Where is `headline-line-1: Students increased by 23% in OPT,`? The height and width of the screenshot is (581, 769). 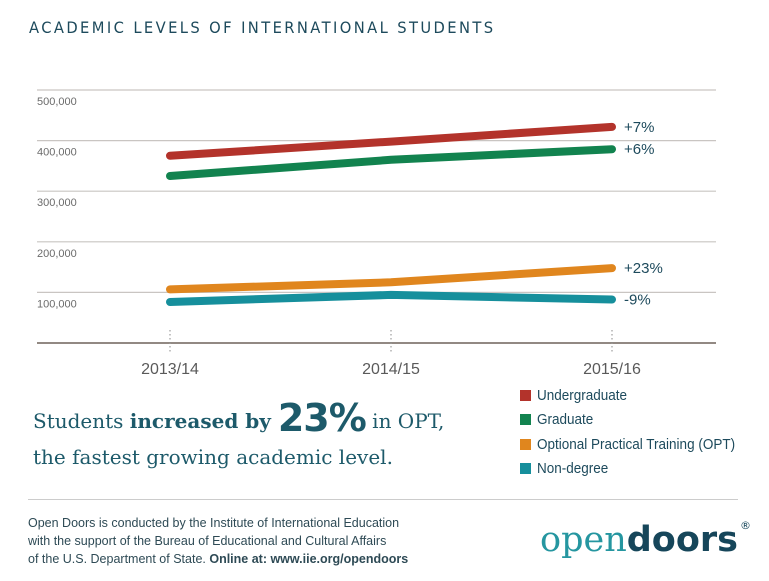 headline-line-1: Students increased by 23% in OPT, is located at coordinates (239, 419).